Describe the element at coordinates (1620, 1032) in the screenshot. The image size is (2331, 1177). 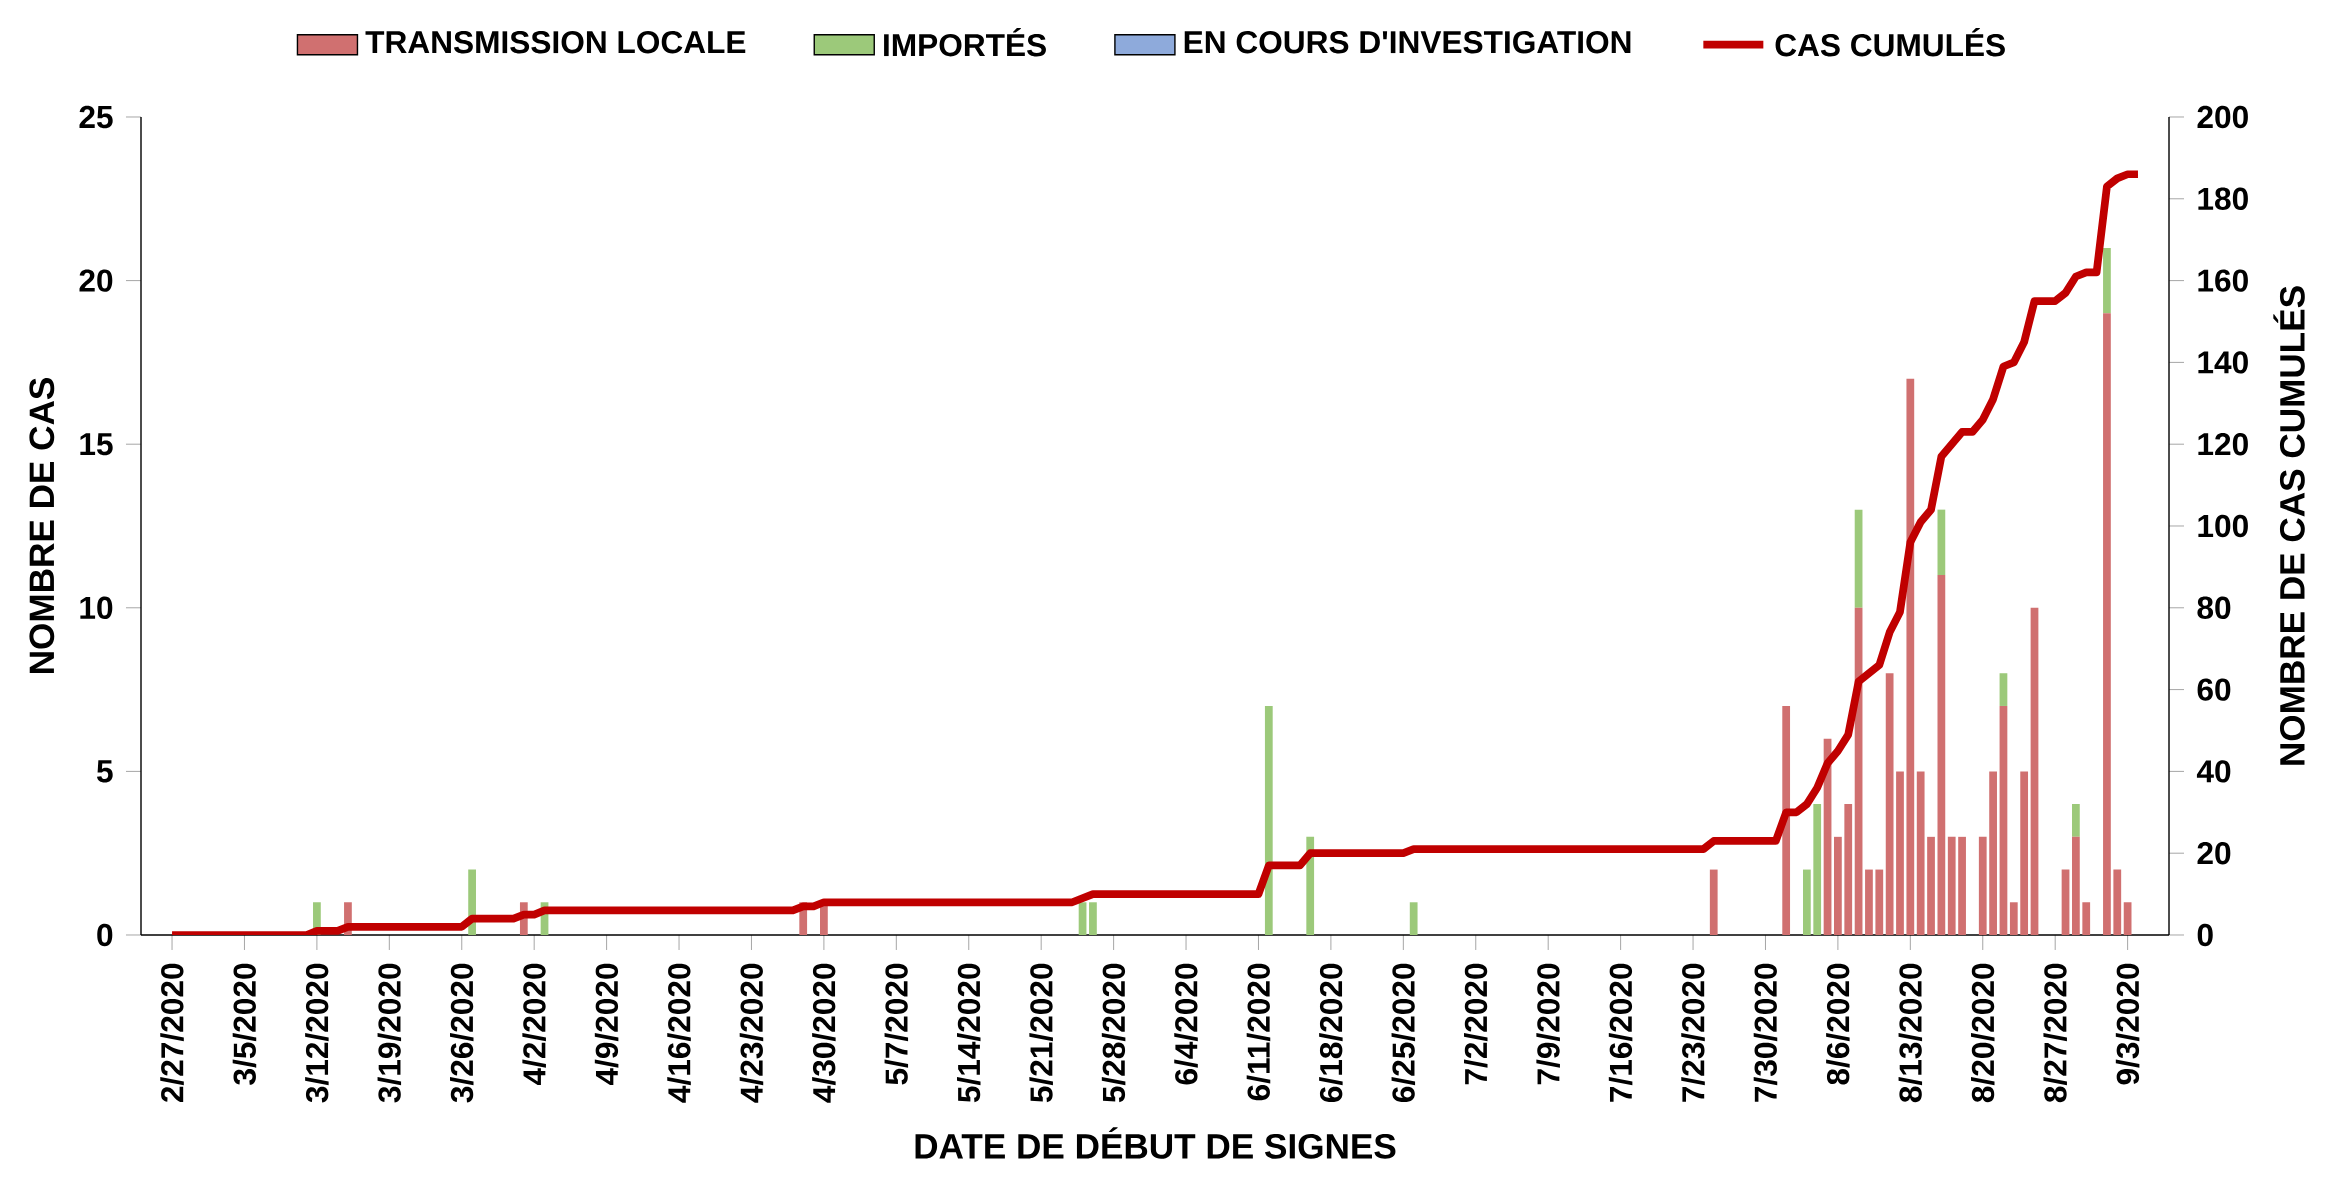
I see `x-tick-label: 7/16/2020` at that location.